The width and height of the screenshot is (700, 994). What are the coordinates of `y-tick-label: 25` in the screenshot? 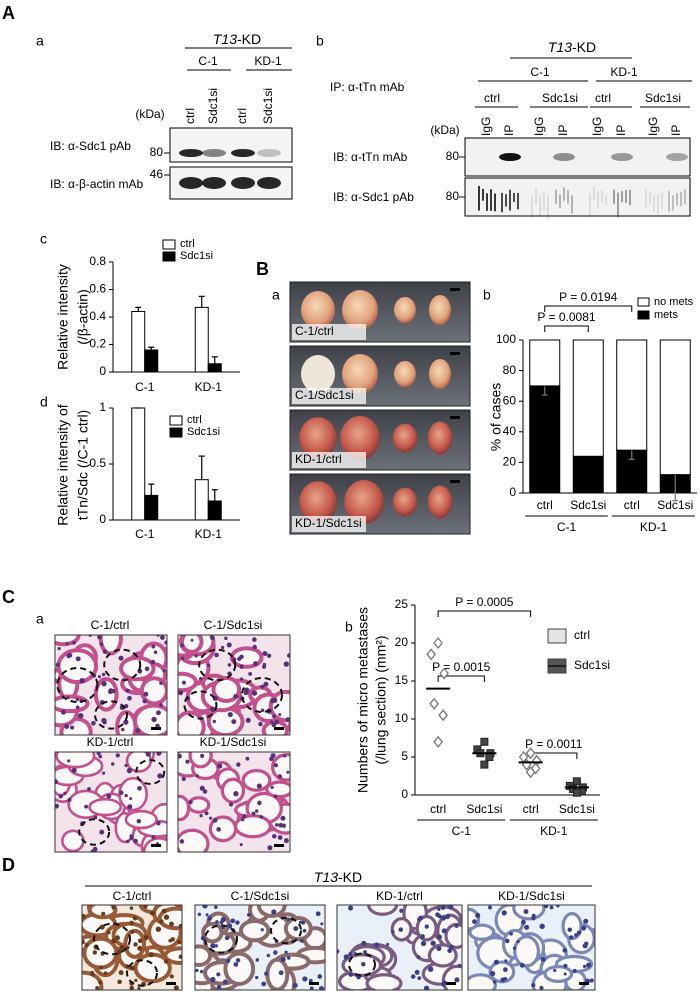 It's located at (402, 604).